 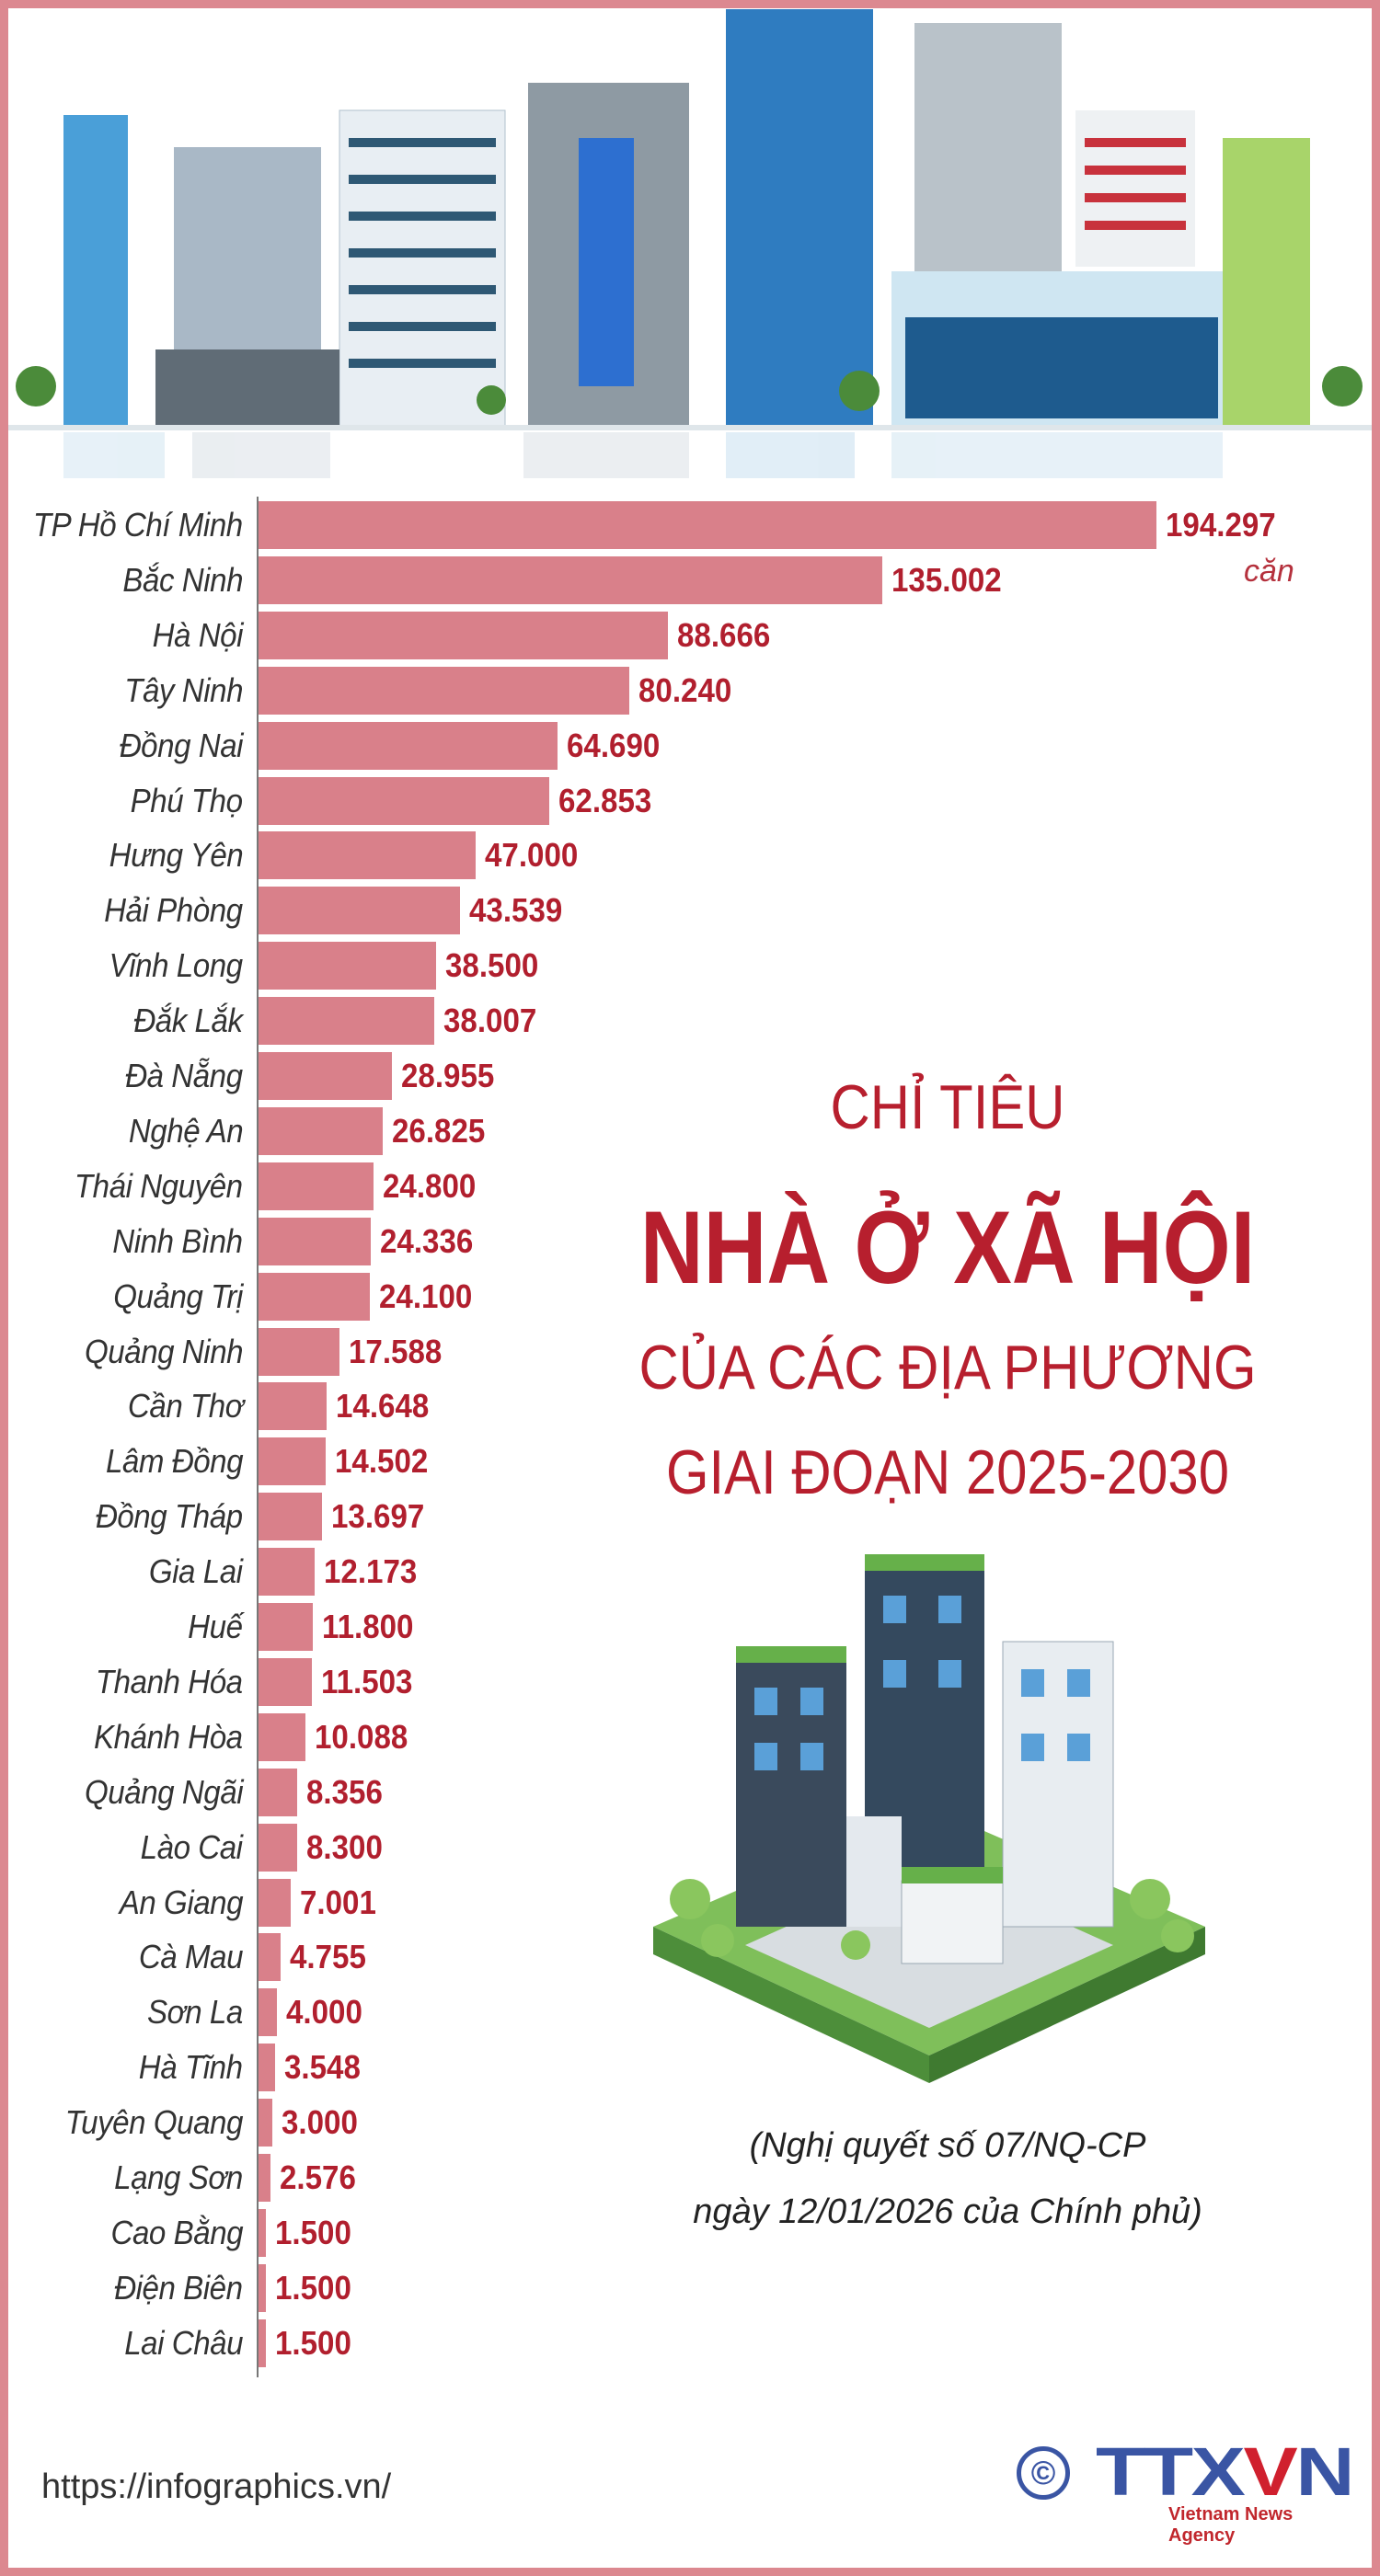 What do you see at coordinates (427, 1240) in the screenshot?
I see `value-label: 24.336` at bounding box center [427, 1240].